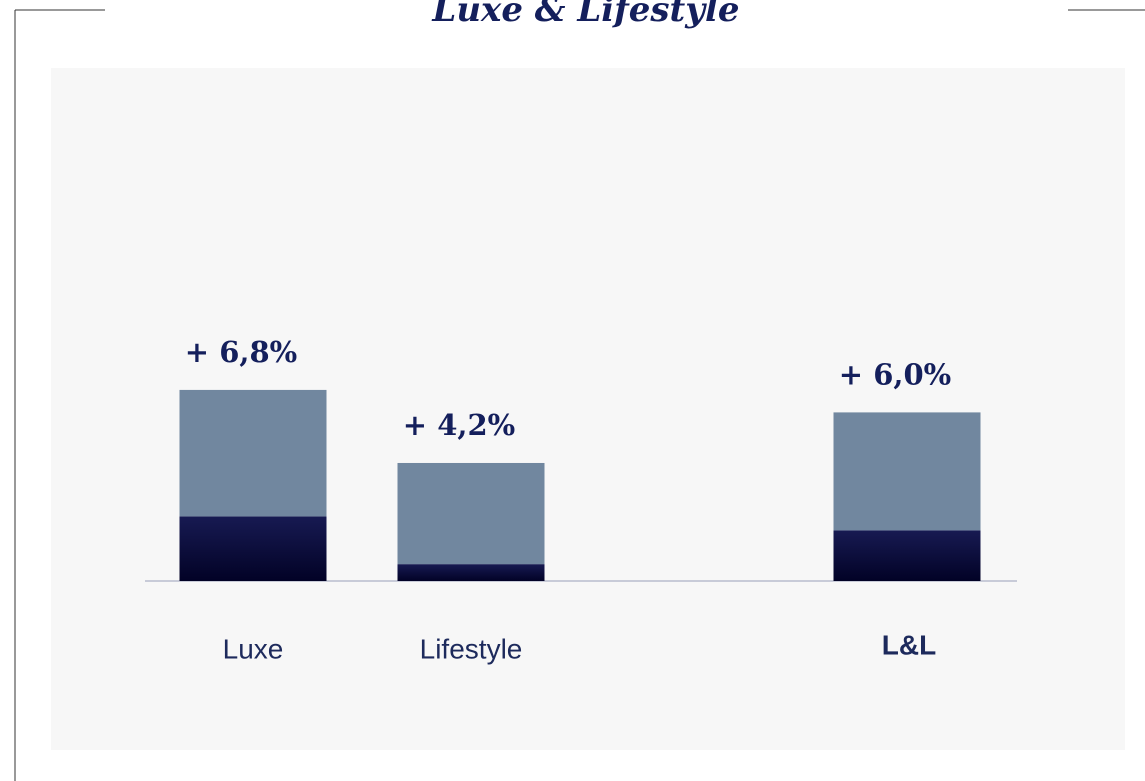 The height and width of the screenshot is (781, 1145). I want to click on category-label: Lifestyle, so click(471, 648).